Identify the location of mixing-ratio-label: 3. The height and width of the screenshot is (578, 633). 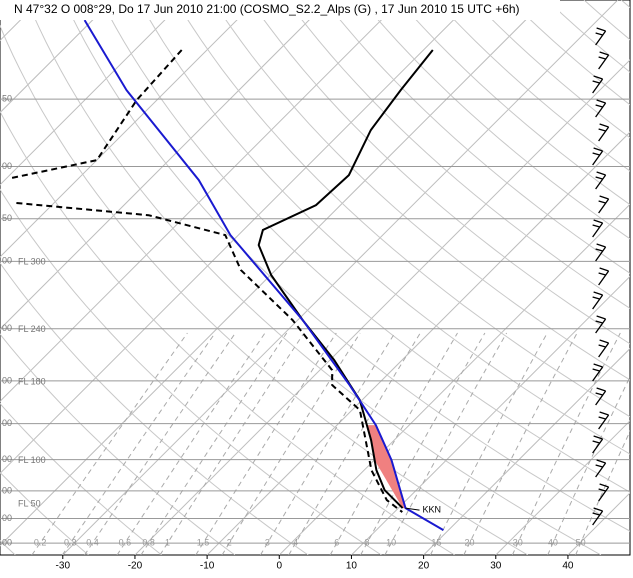
(267, 543).